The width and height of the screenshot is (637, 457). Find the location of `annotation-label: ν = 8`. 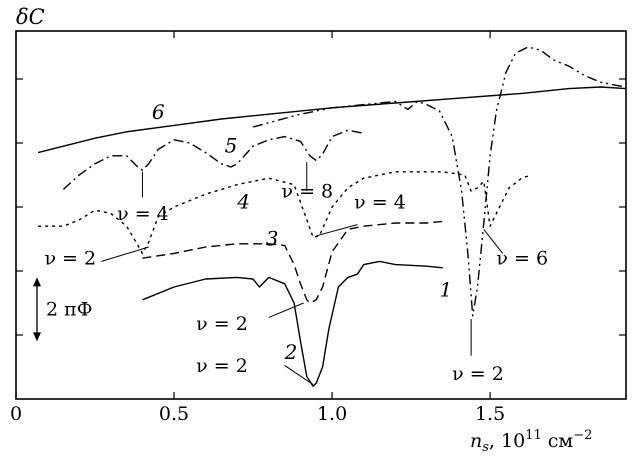

annotation-label: ν = 8 is located at coordinates (307, 191).